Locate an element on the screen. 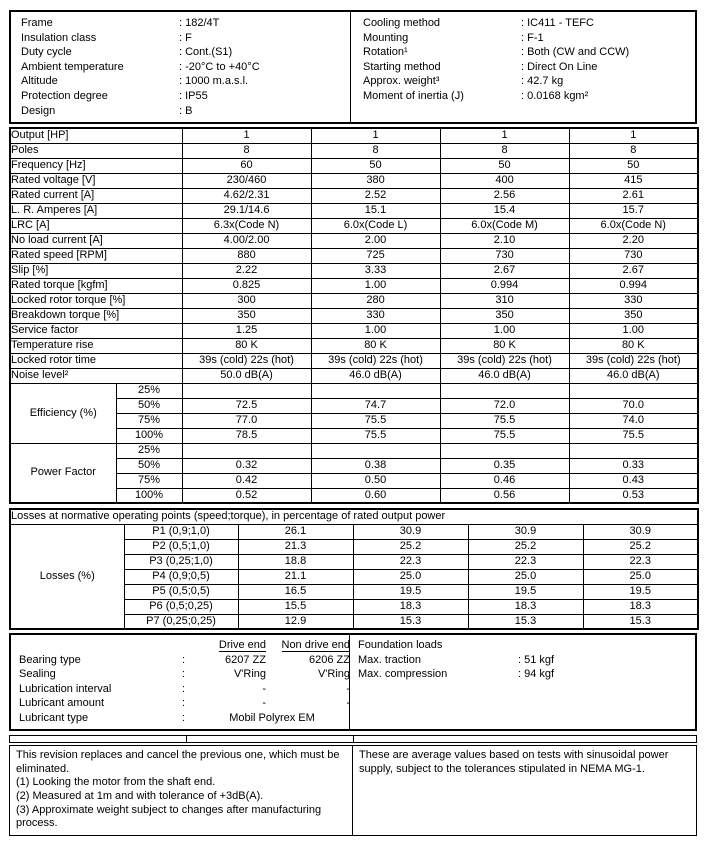  bearing-row-label: Sealing is located at coordinates (37, 674).